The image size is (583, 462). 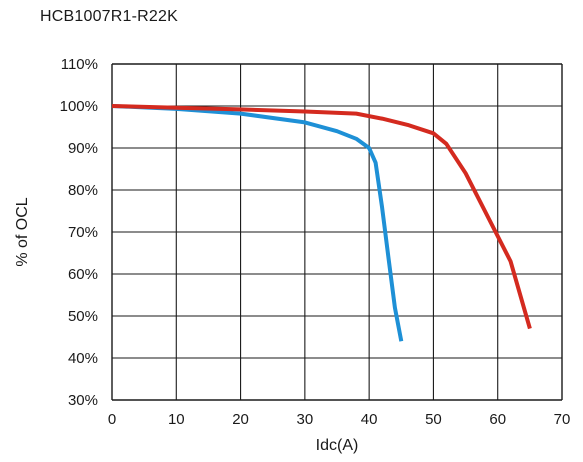 What do you see at coordinates (83, 148) in the screenshot?
I see `y-tick-label: 90%` at bounding box center [83, 148].